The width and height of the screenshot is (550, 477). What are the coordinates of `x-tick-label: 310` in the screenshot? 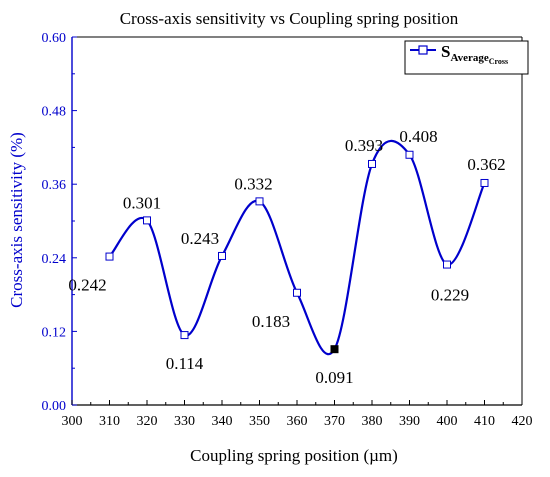 It's located at (109, 421).